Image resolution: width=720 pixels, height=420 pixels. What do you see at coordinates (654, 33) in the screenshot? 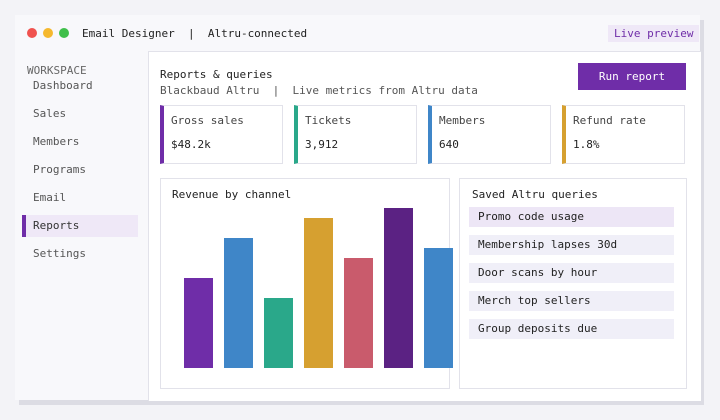
I see `live-badge: Live preview` at bounding box center [654, 33].